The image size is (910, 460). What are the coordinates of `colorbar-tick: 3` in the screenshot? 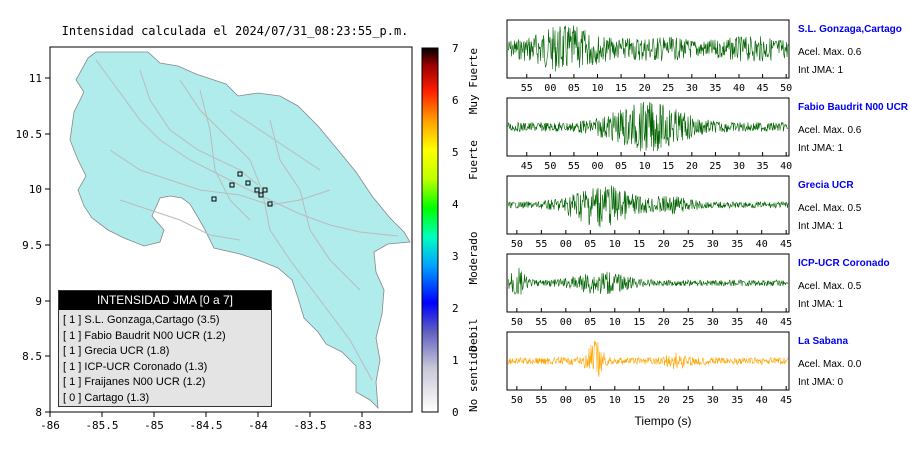 It's located at (455, 256).